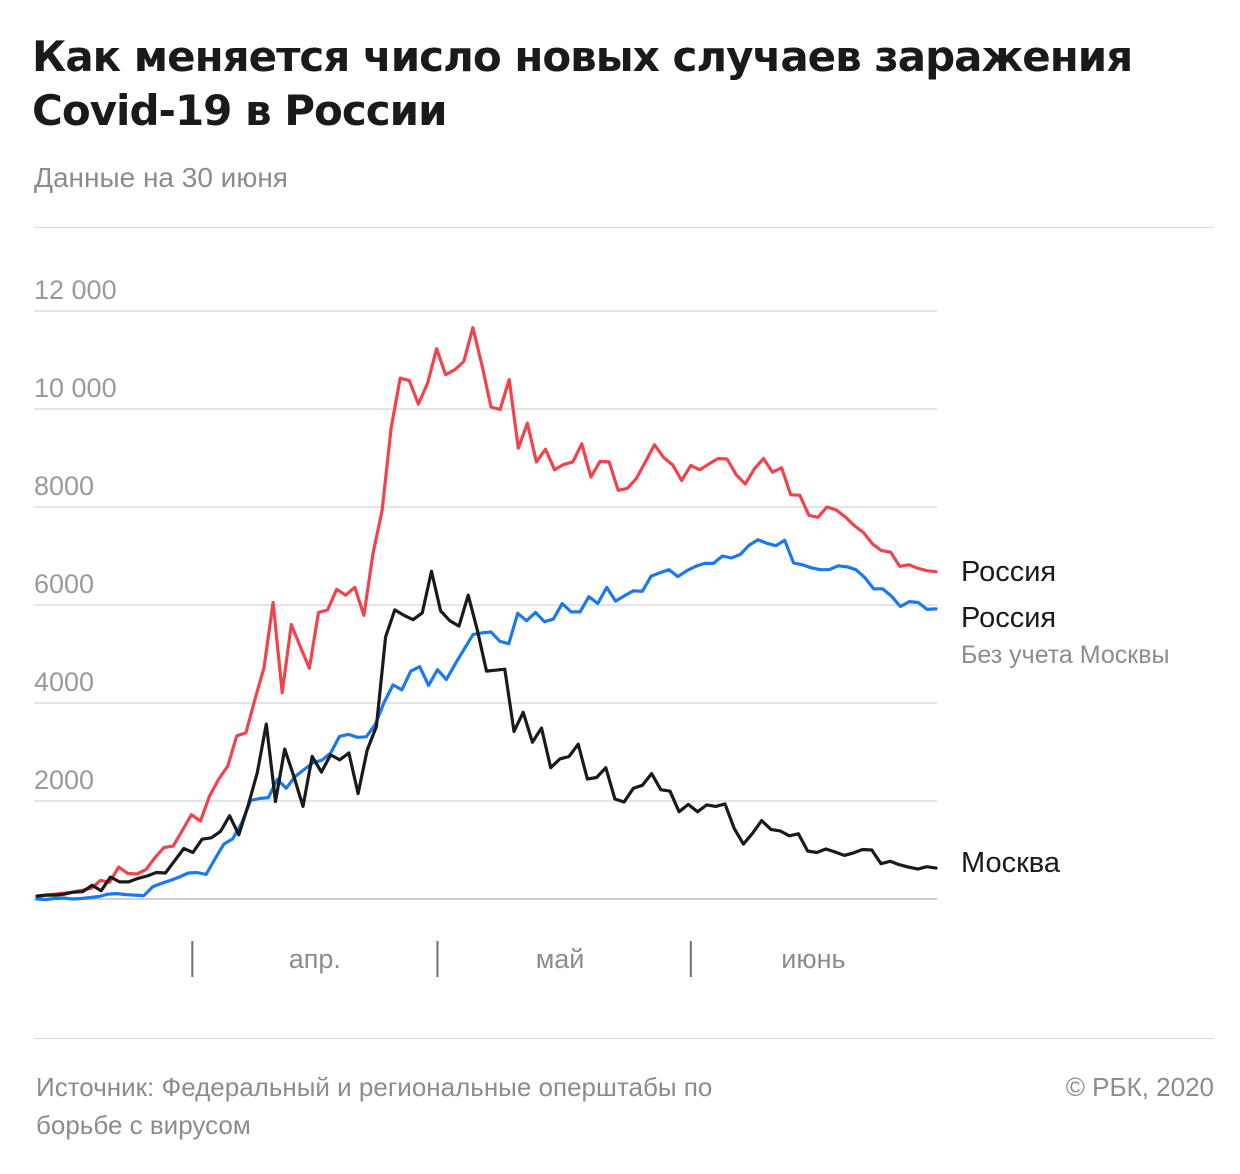  What do you see at coordinates (75, 388) in the screenshot?
I see `y-tick-label: 10 000` at bounding box center [75, 388].